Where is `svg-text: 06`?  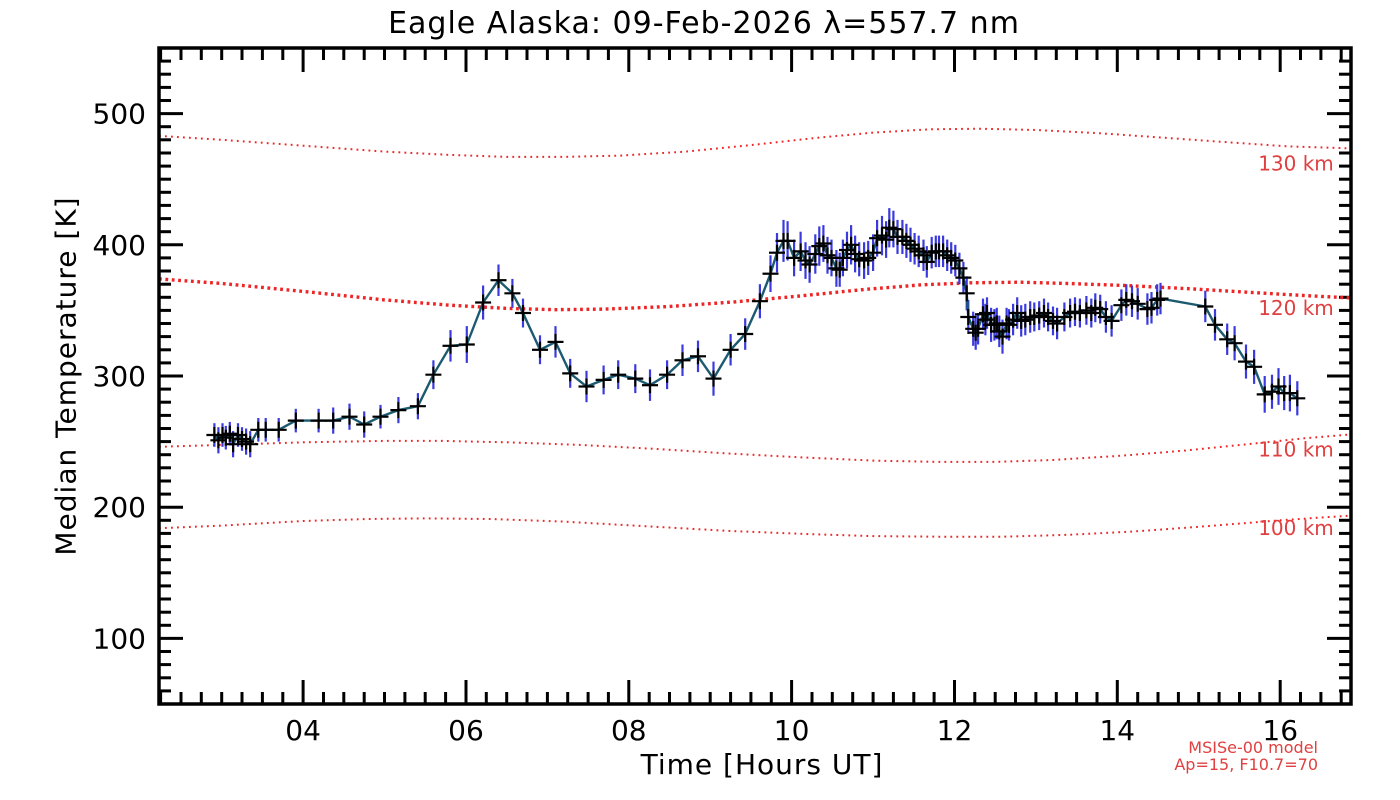 svg-text: 06 is located at coordinates (466, 730).